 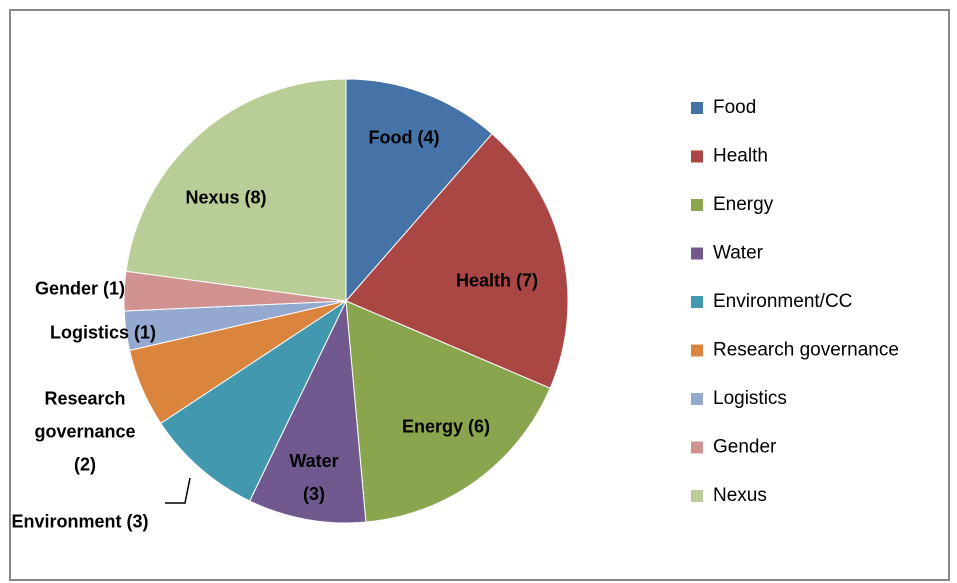 What do you see at coordinates (782, 301) in the screenshot?
I see `legend-label: Environment/CC` at bounding box center [782, 301].